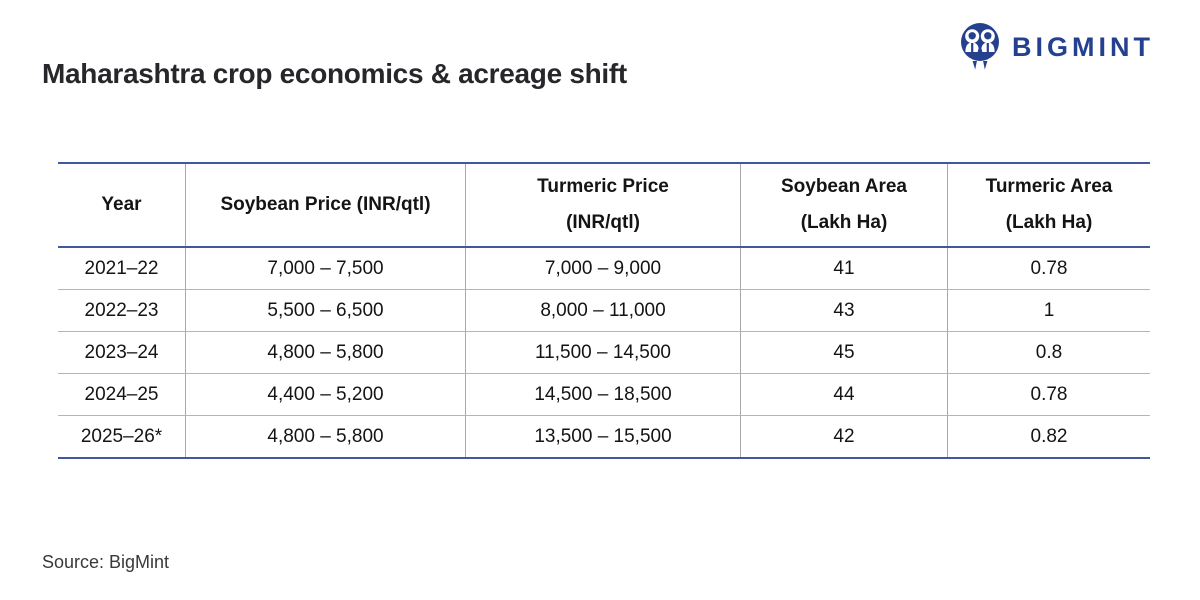 The height and width of the screenshot is (600, 1200). What do you see at coordinates (325, 310) in the screenshot?
I see `cell-soybean-price: 5,500 – 6,500` at bounding box center [325, 310].